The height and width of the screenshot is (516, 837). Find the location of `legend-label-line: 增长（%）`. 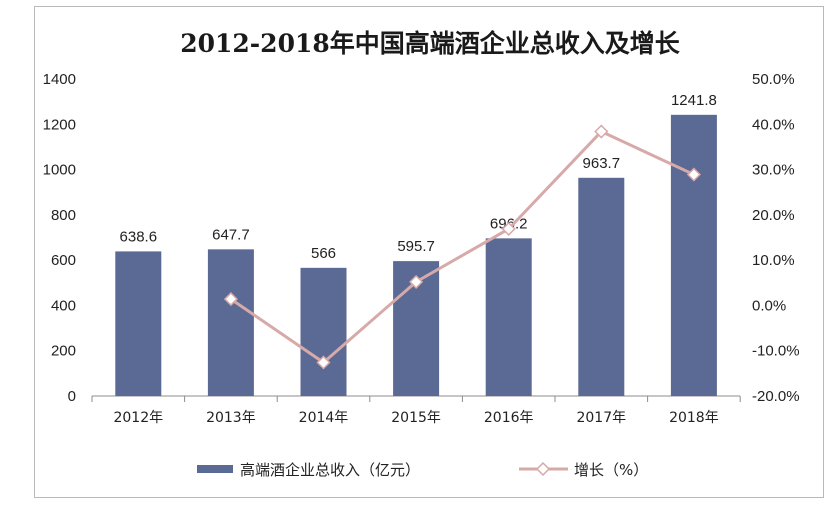

legend-label-line: 增长（%） is located at coordinates (611, 470).